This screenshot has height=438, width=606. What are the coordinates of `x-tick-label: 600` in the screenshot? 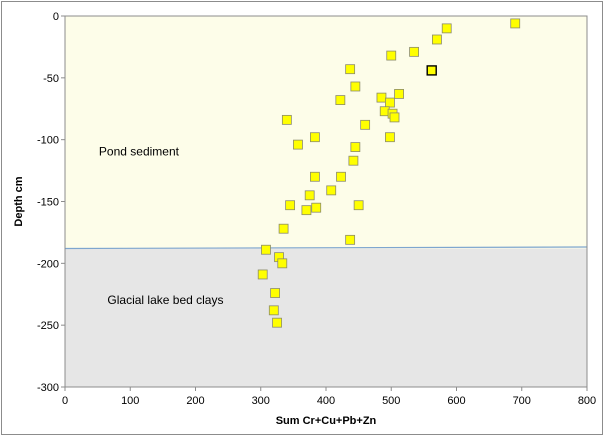 It's located at (456, 401).